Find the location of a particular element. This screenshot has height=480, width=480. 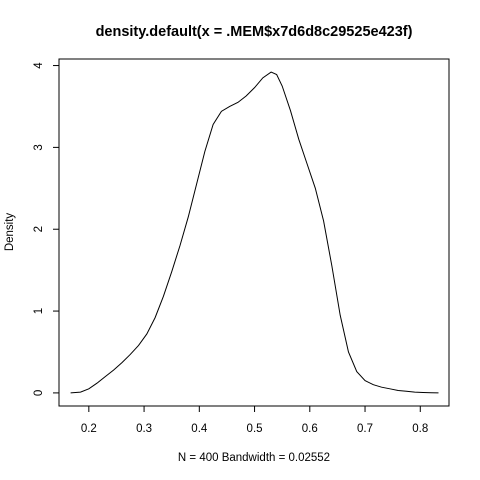

x-tick-label: 0.5 is located at coordinates (255, 429).